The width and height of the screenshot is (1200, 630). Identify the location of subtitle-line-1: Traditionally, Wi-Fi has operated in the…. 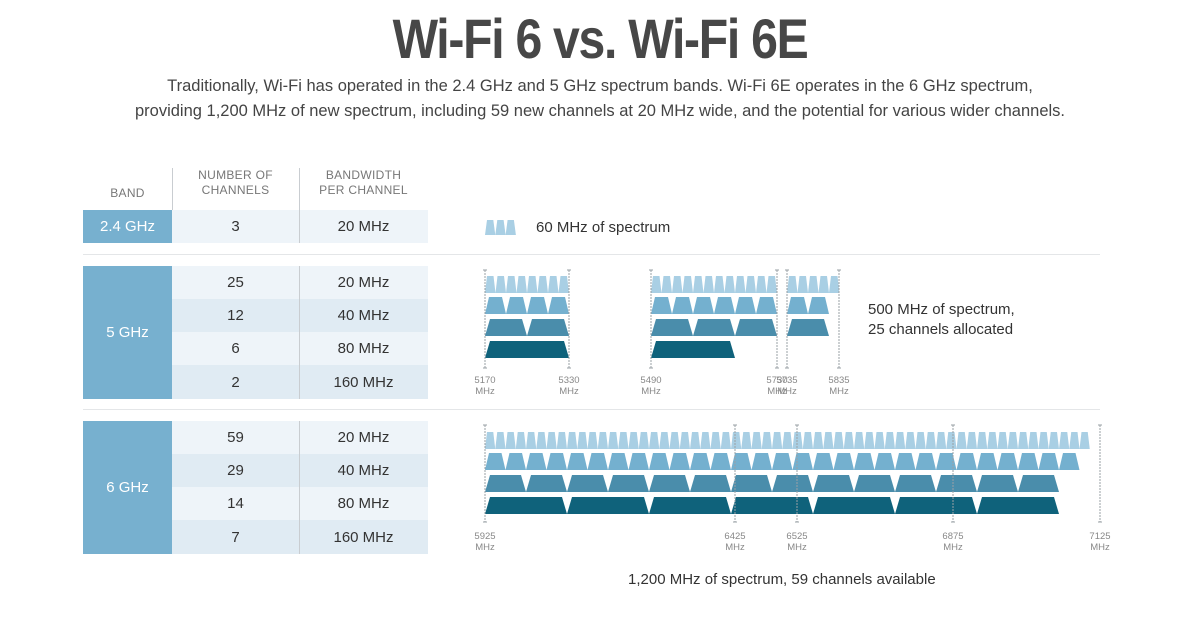
(600, 86).